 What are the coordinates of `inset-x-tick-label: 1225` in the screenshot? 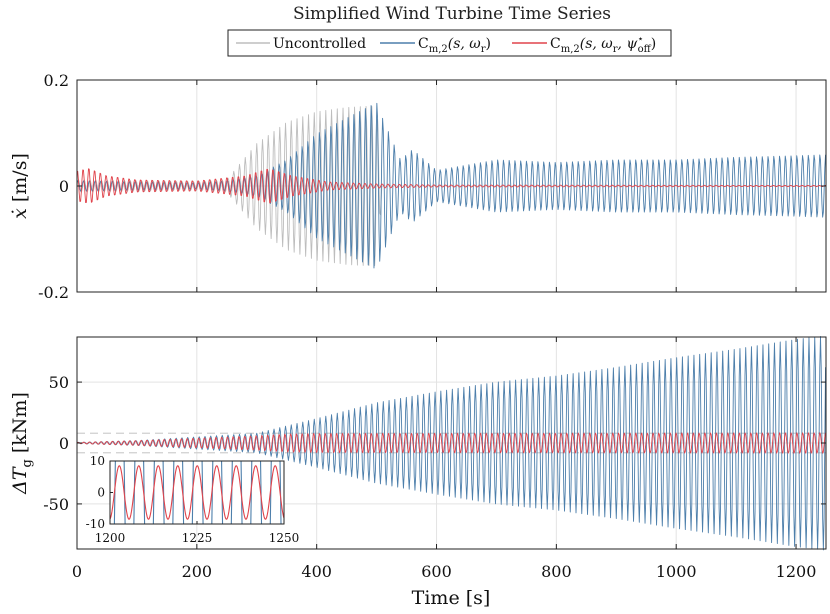 It's located at (197, 538).